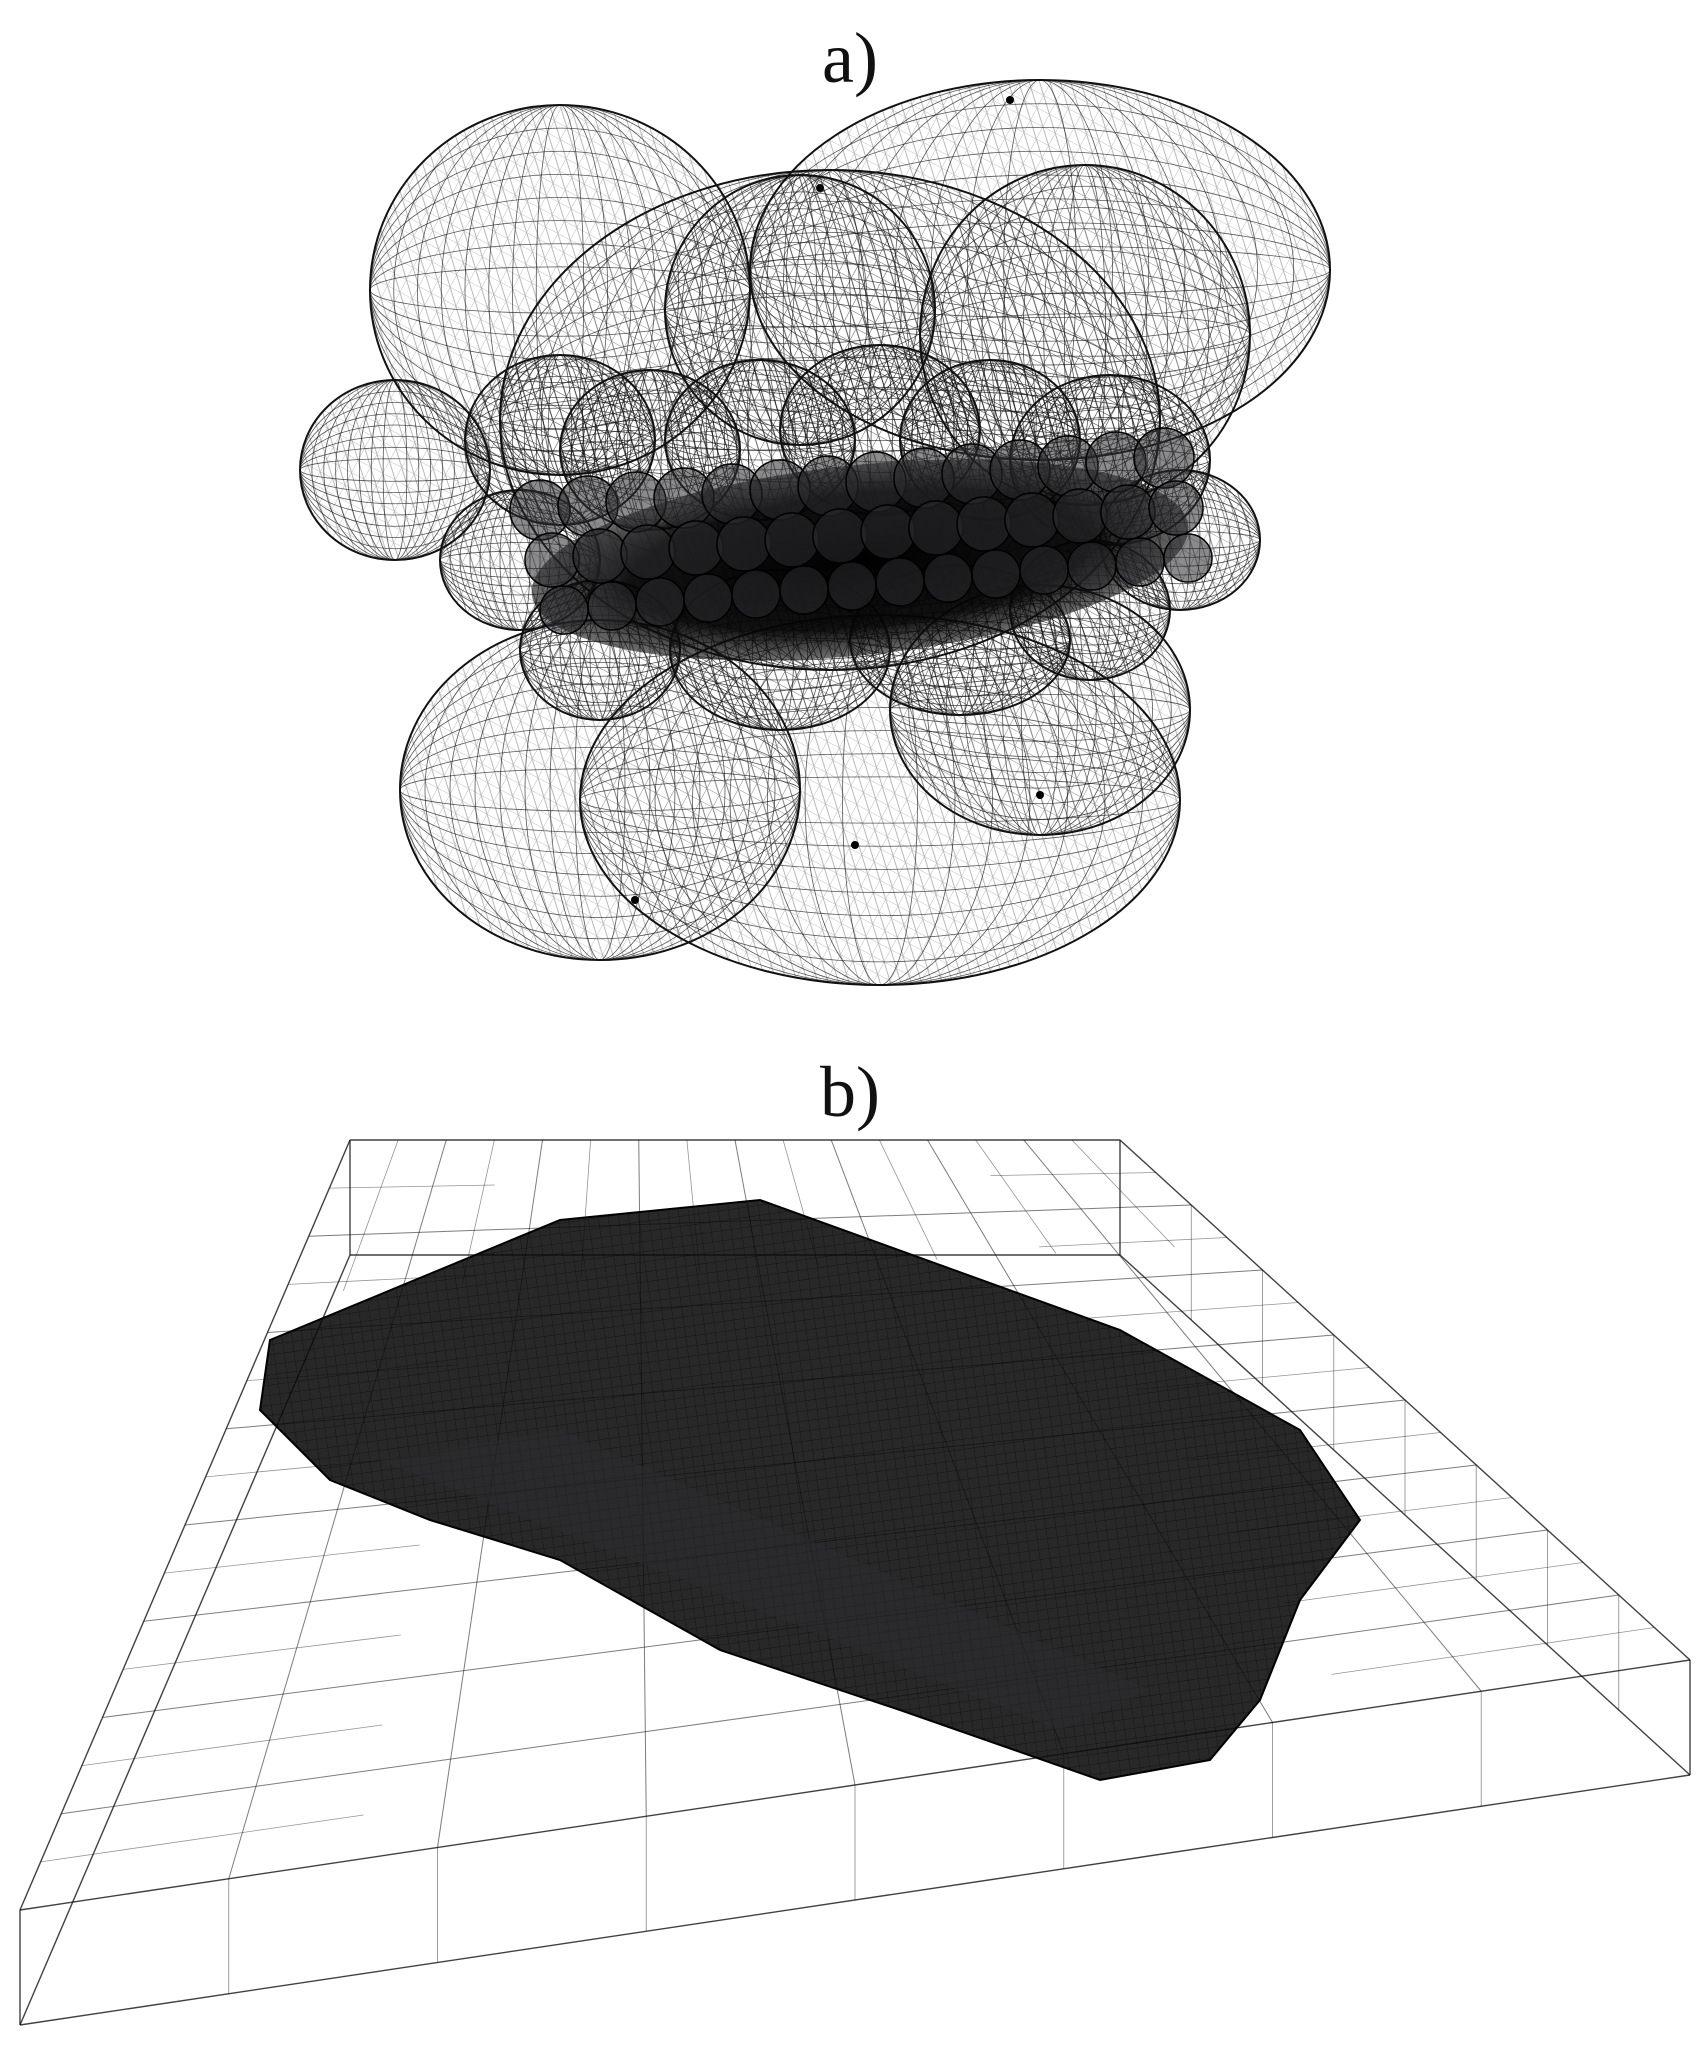 Image resolution: width=1700 pixels, height=2050 pixels. I want to click on octree-grid-line, so click(840, 1704).